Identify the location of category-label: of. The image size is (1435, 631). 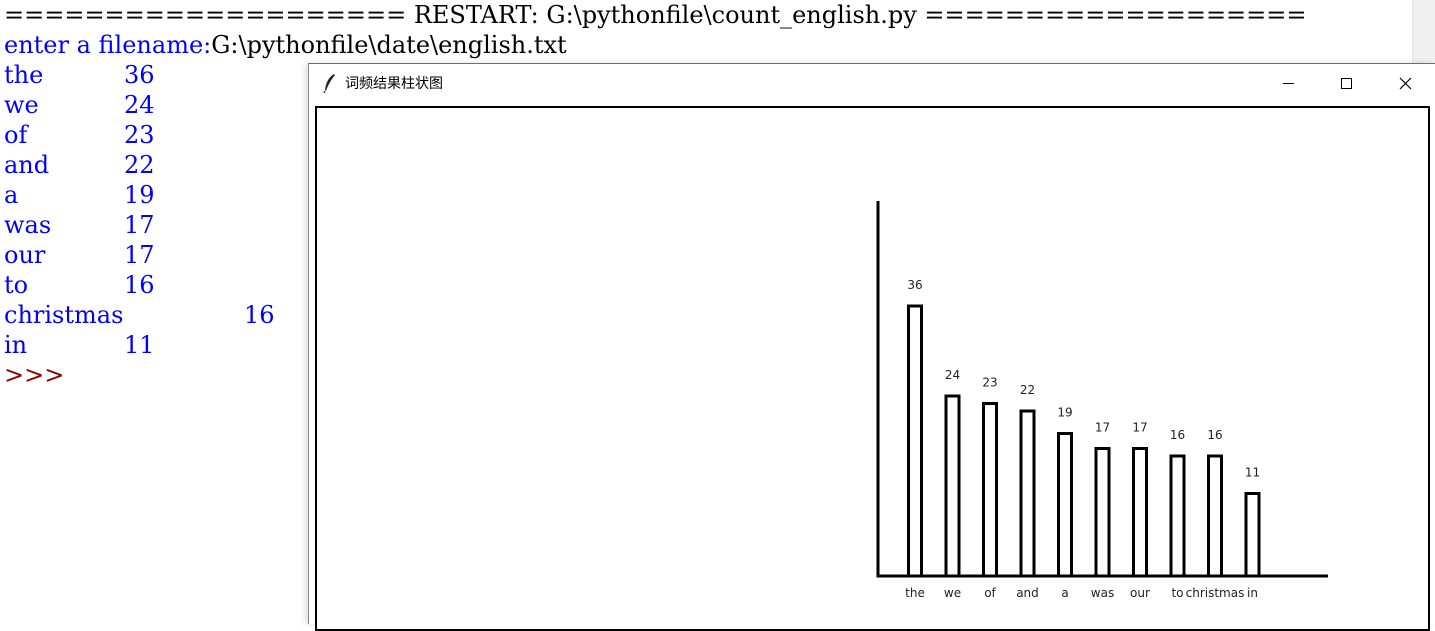
(990, 593).